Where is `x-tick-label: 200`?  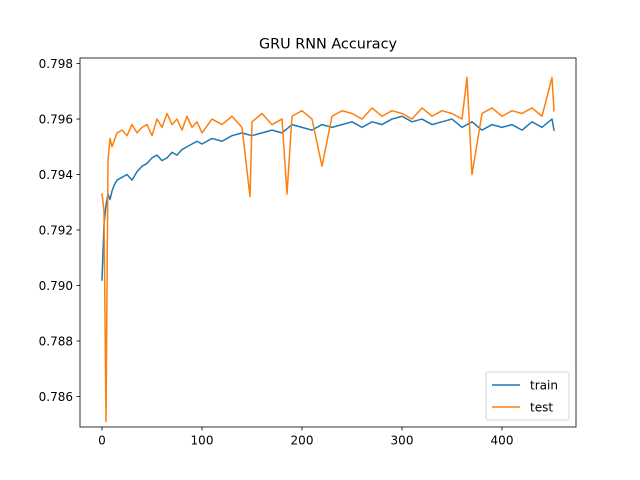 x-tick-label: 200 is located at coordinates (302, 441).